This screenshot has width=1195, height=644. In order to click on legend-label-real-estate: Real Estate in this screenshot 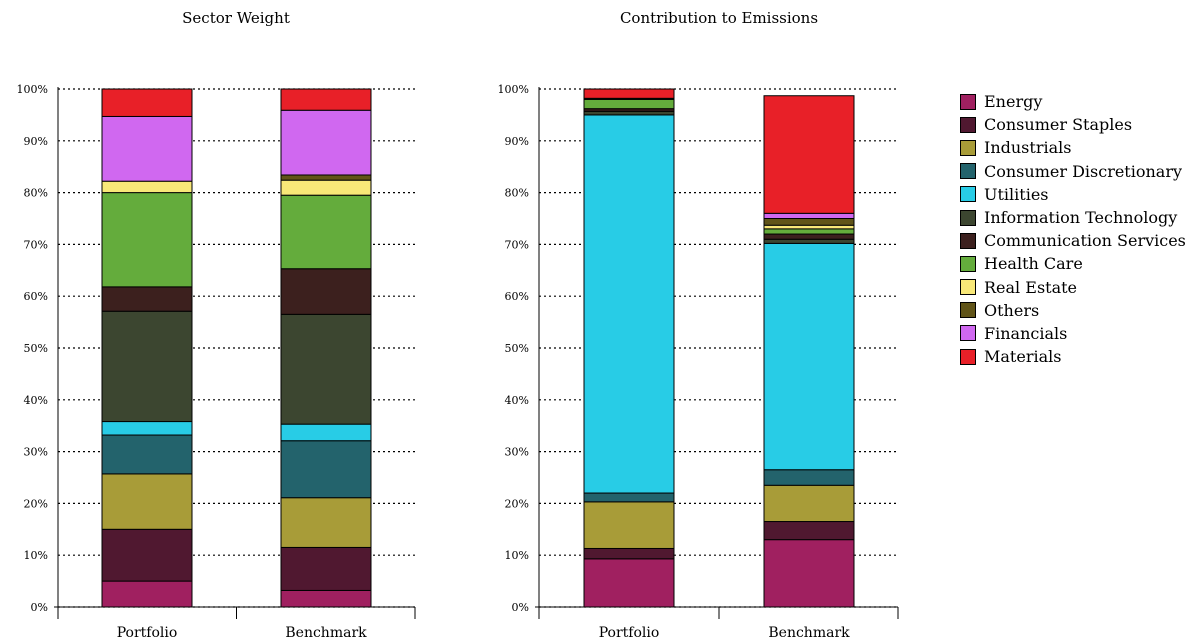, I will do `click(1031, 287)`.